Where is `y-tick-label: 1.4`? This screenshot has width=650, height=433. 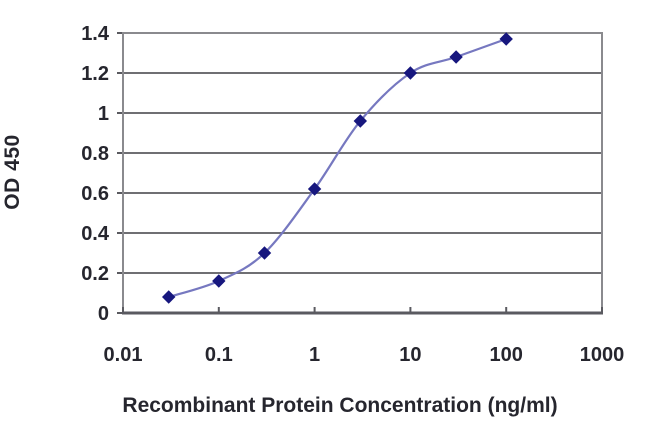 y-tick-label: 1.4 is located at coordinates (95, 34).